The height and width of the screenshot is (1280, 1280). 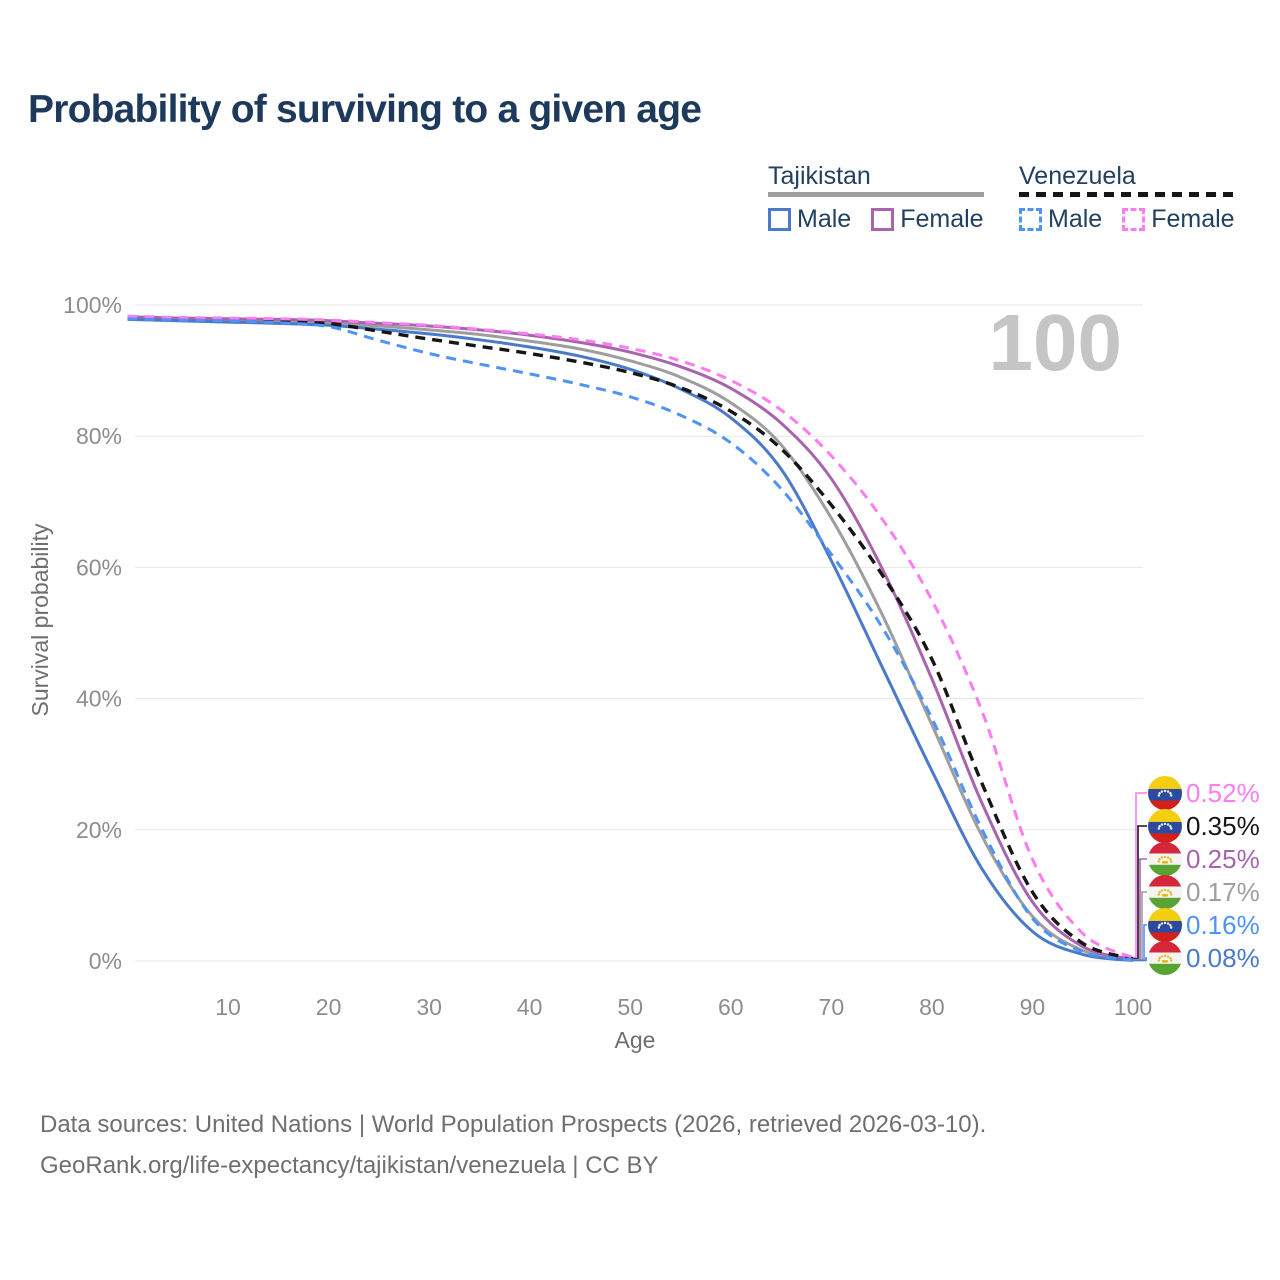 What do you see at coordinates (99, 567) in the screenshot?
I see `y-tick-label: 60%` at bounding box center [99, 567].